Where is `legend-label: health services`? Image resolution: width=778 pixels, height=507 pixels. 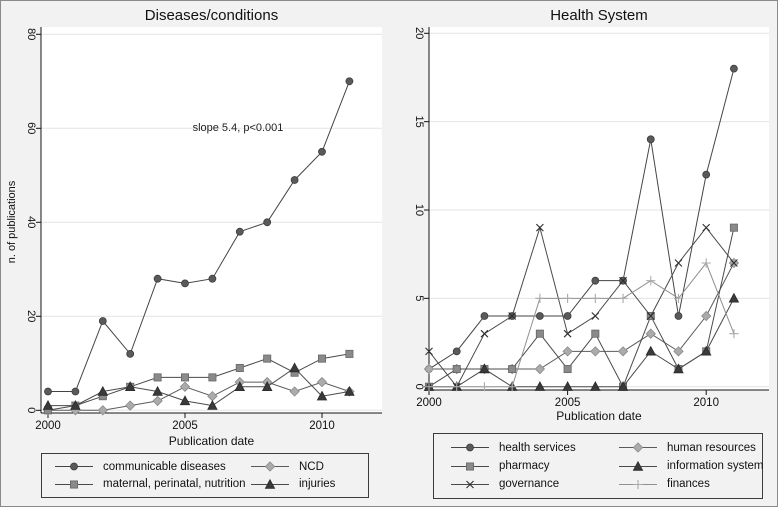 legend-label: health services is located at coordinates (537, 447).